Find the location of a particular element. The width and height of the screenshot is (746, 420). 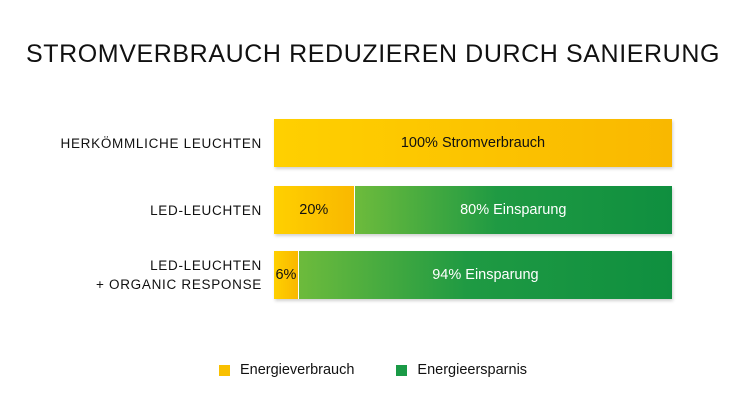

category-label-line: HERKÖMMLICHE LEUCHTEN is located at coordinates (161, 143).